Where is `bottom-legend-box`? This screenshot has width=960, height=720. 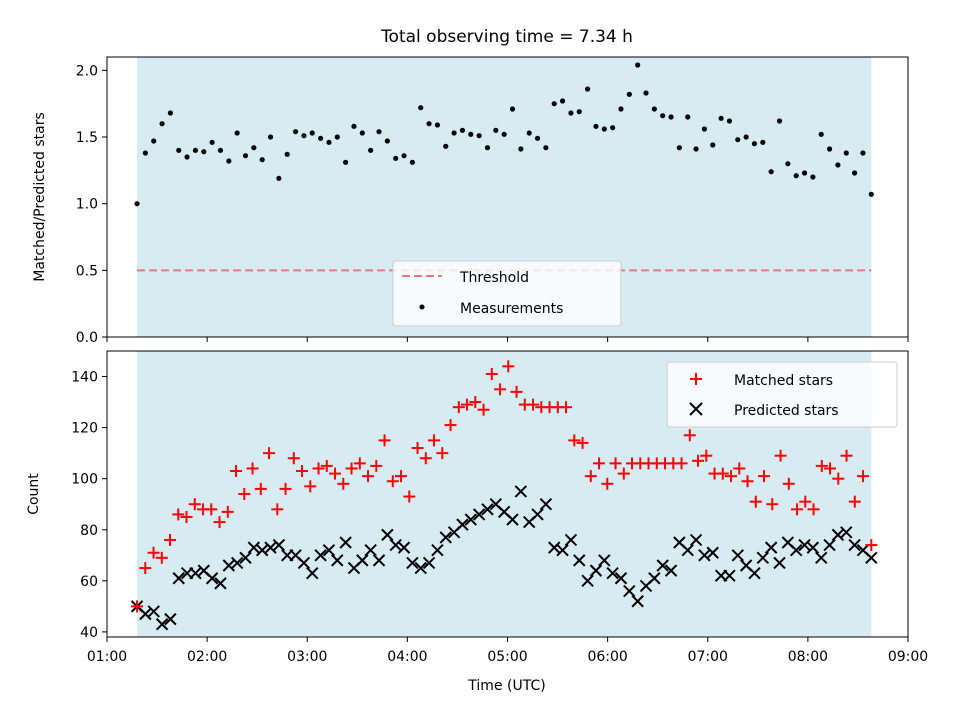 bottom-legend-box is located at coordinates (782, 394).